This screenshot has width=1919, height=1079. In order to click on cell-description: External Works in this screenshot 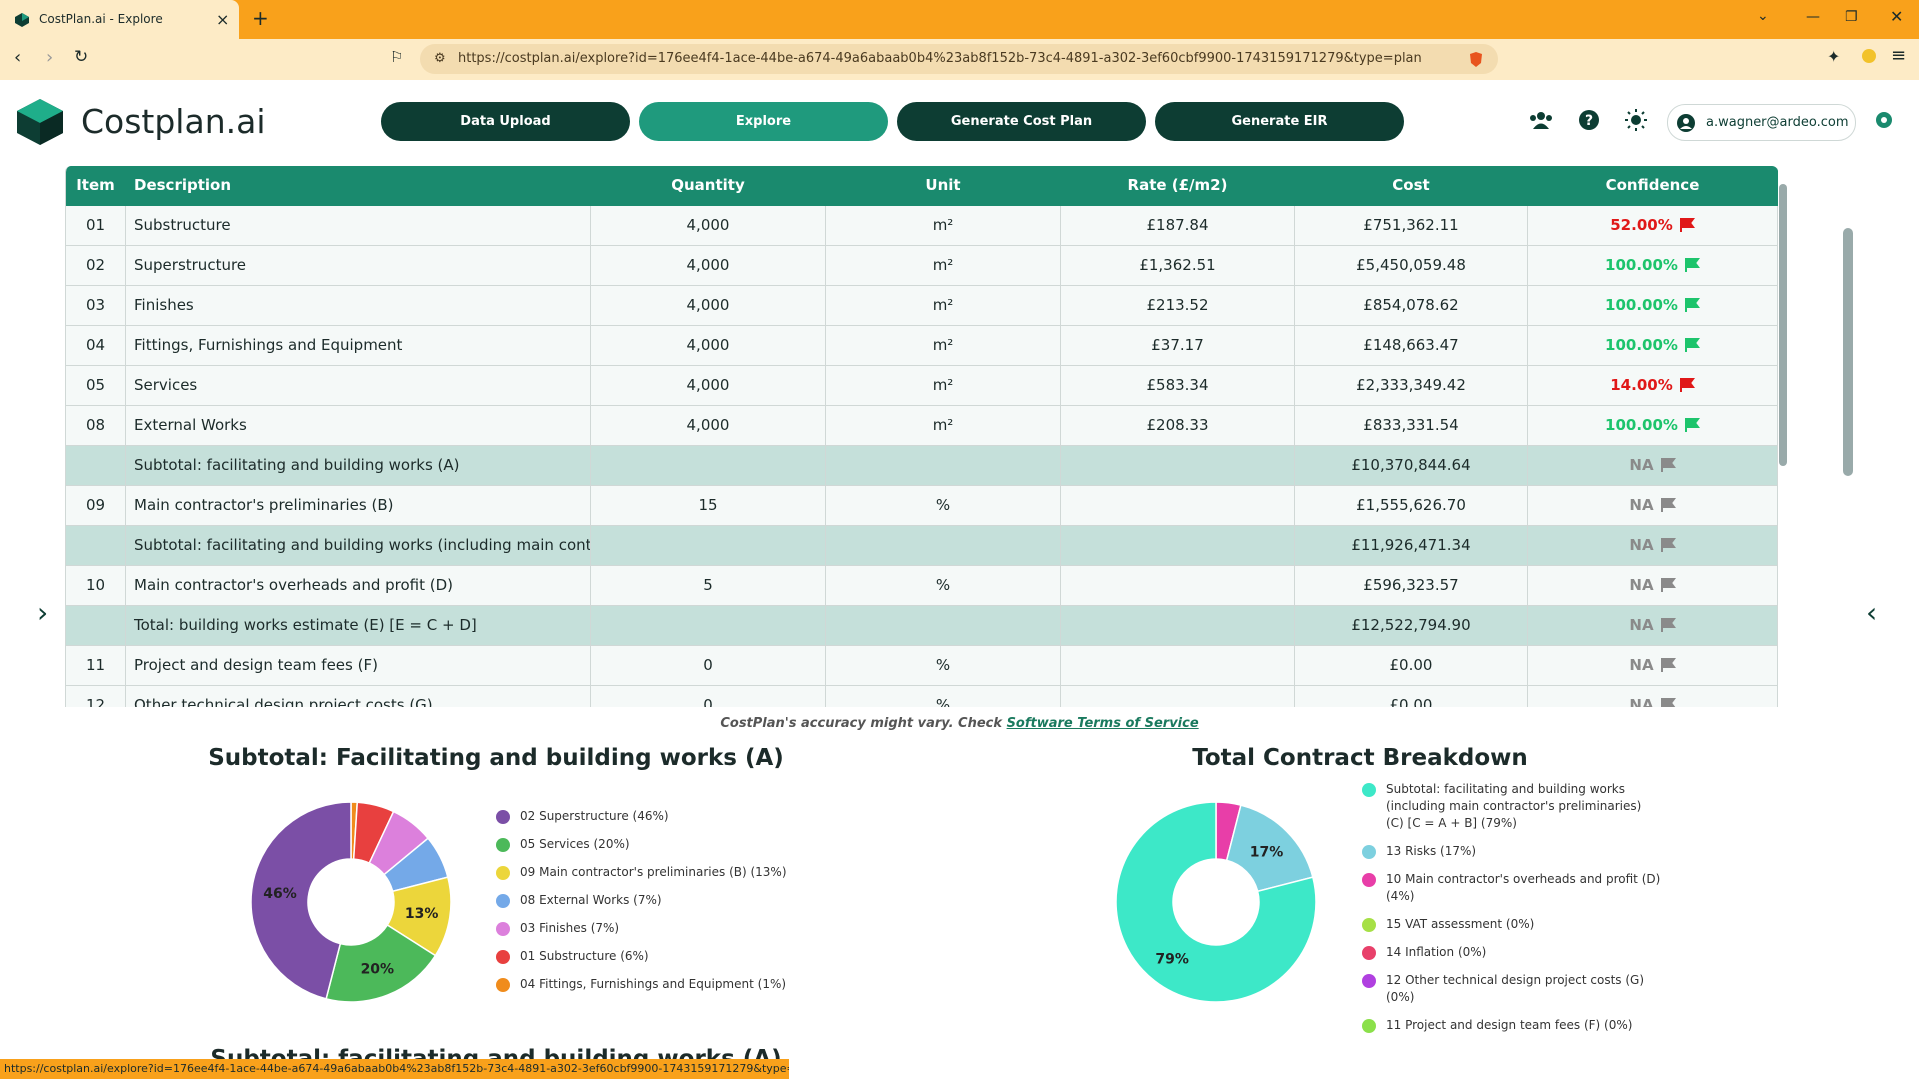, I will do `click(358, 426)`.